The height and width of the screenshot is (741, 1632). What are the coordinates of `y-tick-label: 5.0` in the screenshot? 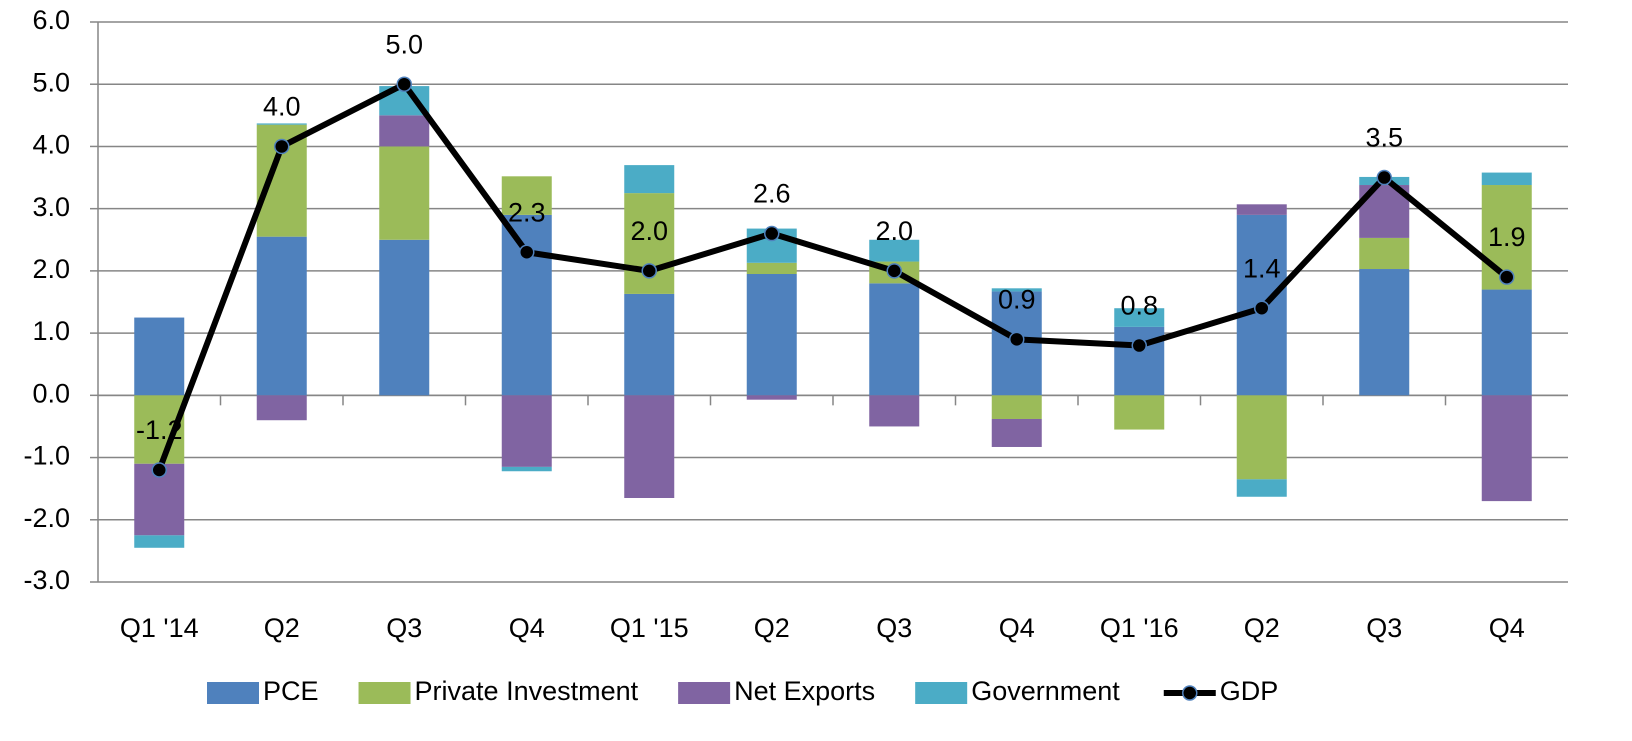 It's located at (51, 82).